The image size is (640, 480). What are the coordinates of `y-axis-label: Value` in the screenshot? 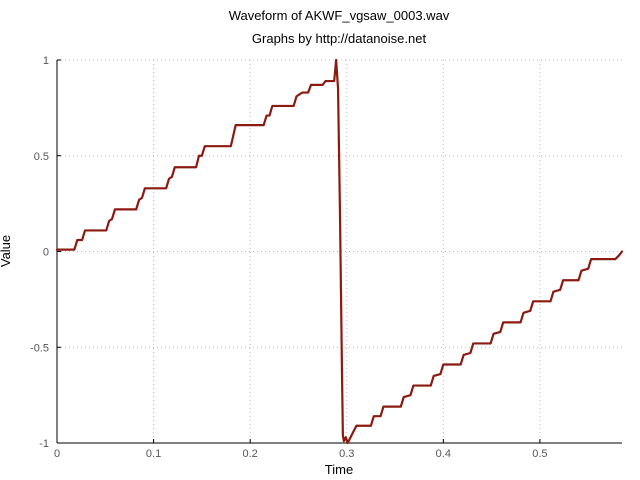 It's located at (6, 251).